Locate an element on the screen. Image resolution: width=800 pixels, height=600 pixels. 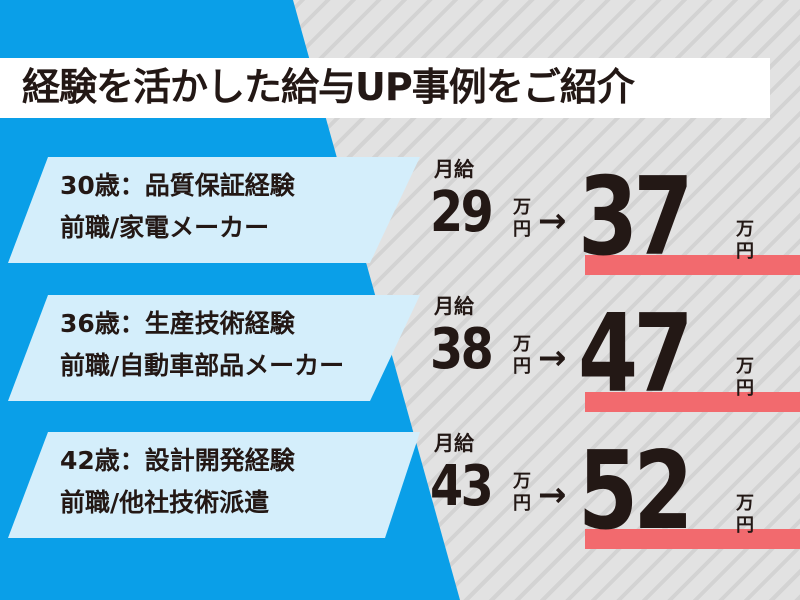
case-card-2: 36歳：生産技術経験 前職/自動車部品メーカー is located at coordinates (214, 348).